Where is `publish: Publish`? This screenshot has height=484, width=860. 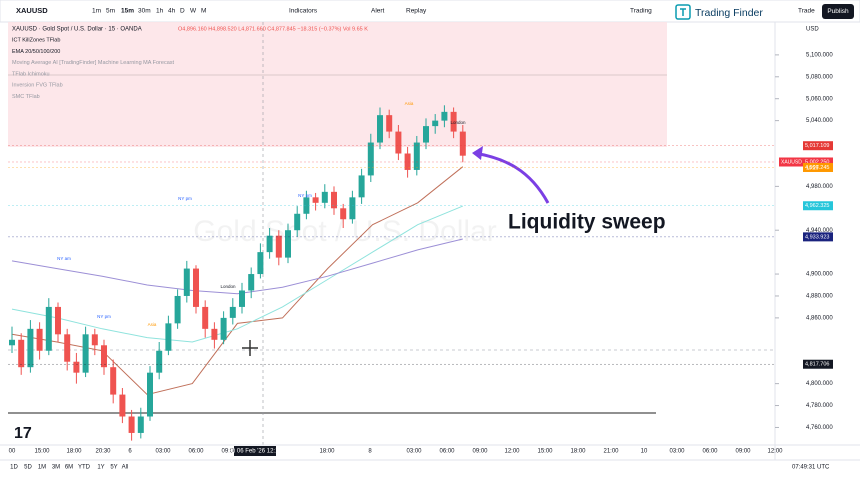
publish: Publish is located at coordinates (838, 11).